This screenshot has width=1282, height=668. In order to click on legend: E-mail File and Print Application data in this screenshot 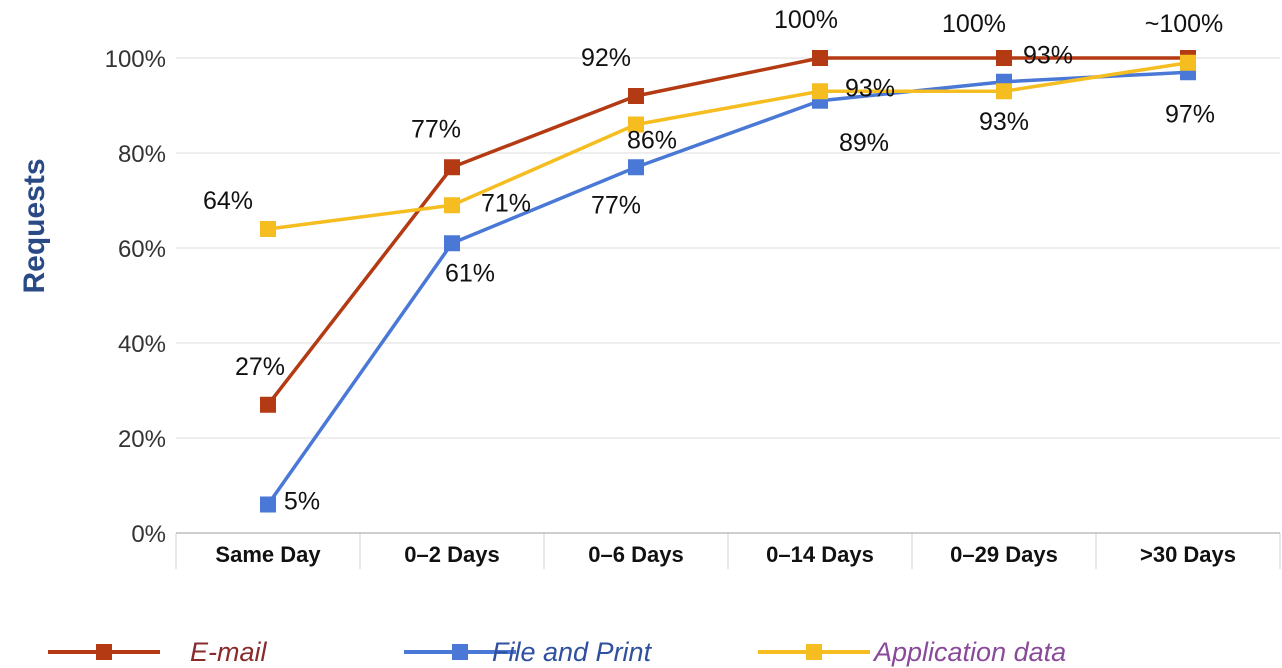, I will do `click(557, 652)`.